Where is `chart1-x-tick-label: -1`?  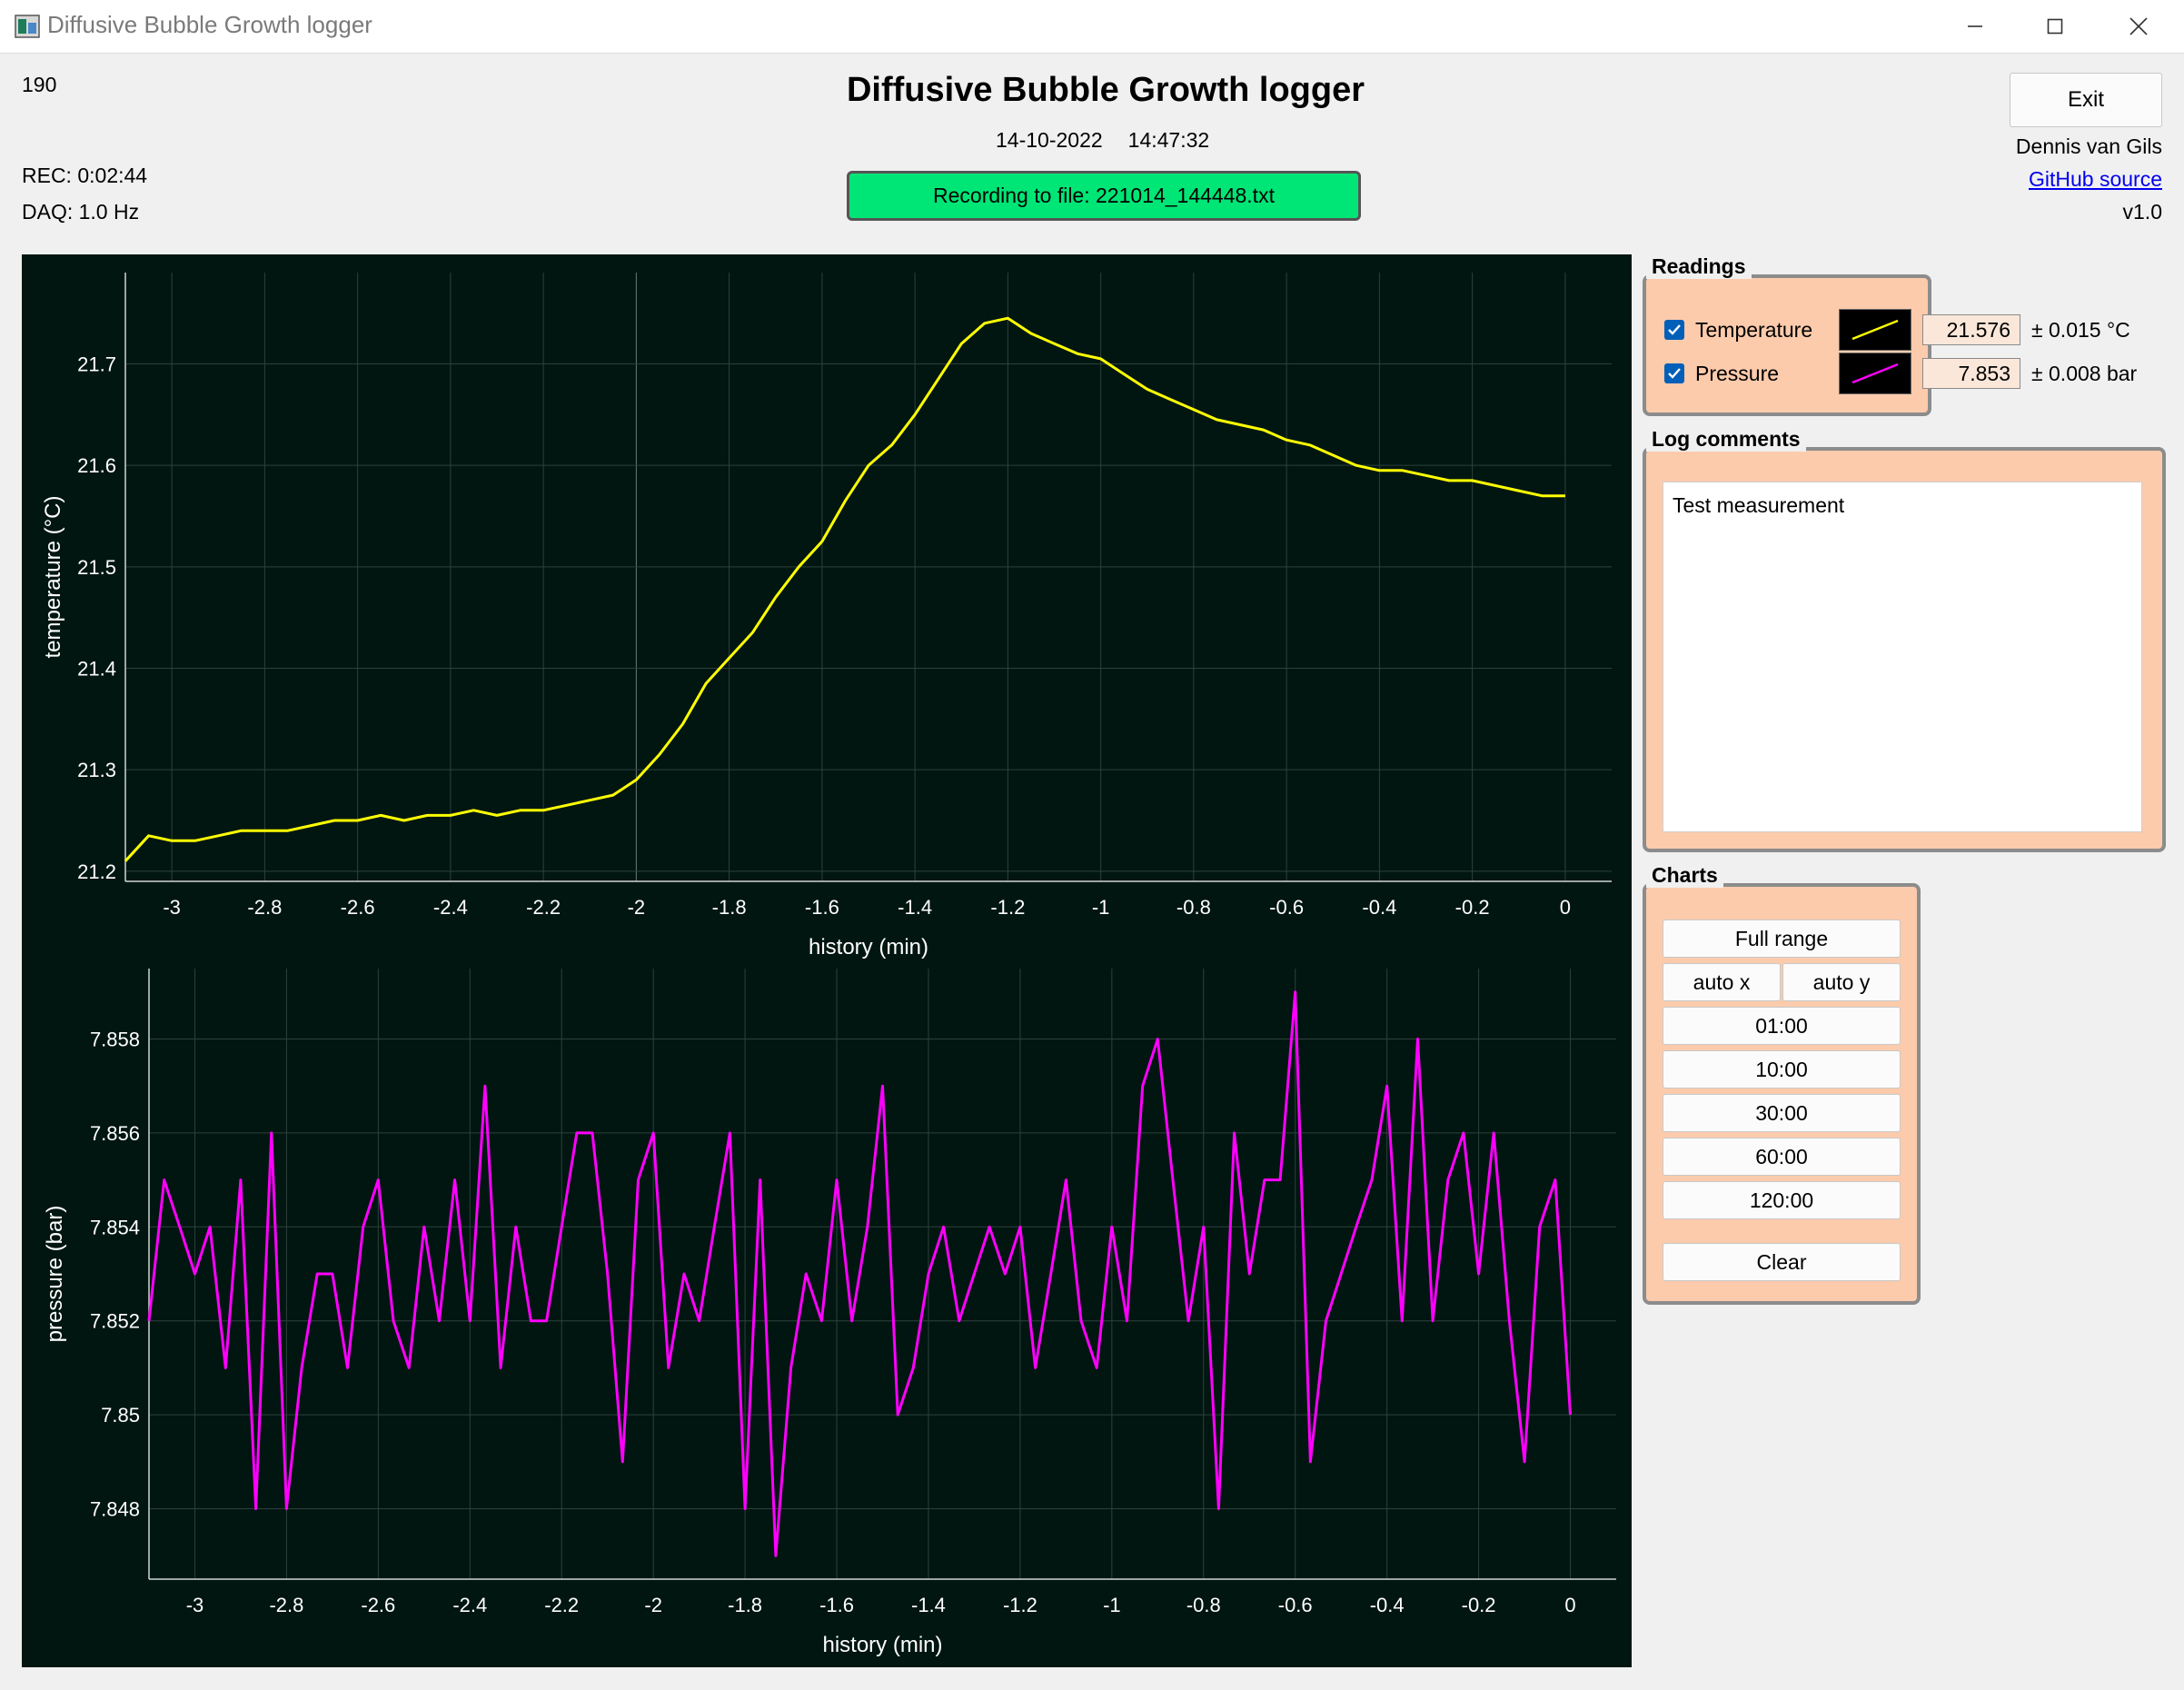 chart1-x-tick-label: -1 is located at coordinates (1101, 907).